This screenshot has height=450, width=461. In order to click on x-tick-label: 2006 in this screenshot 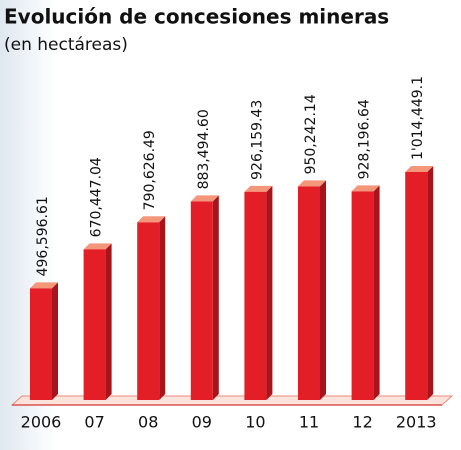, I will do `click(41, 422)`.